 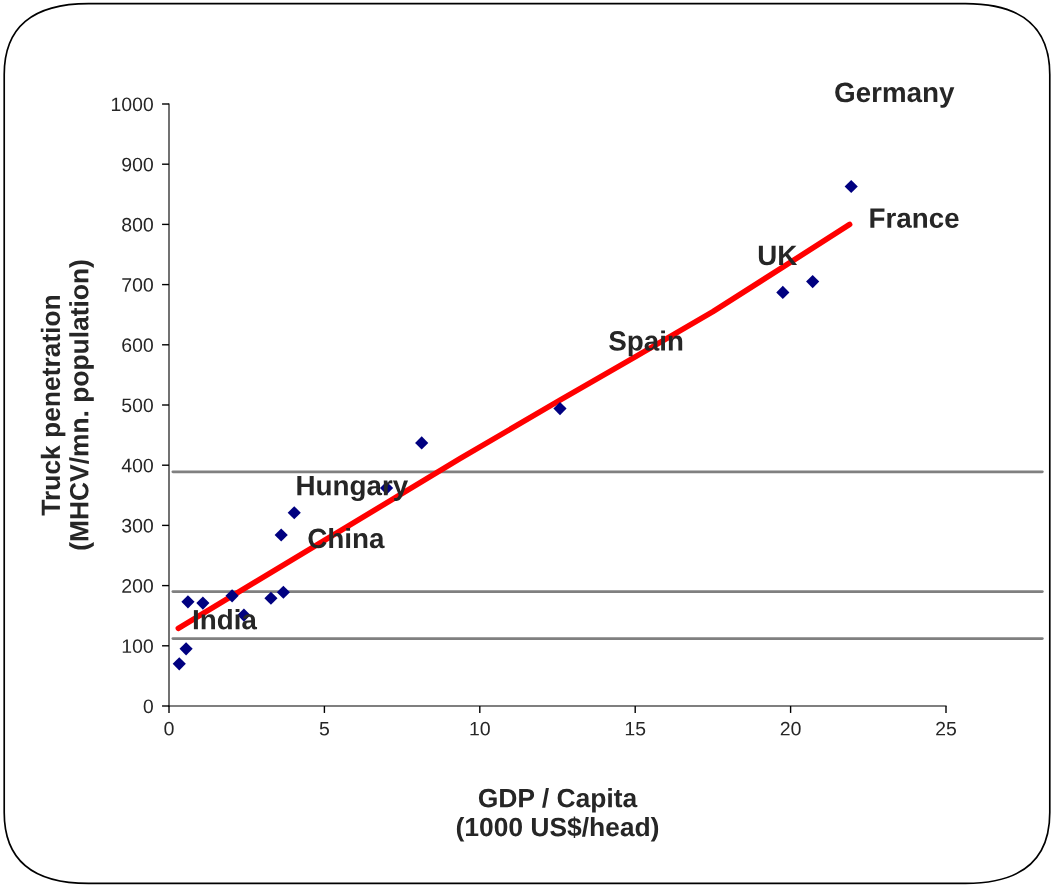 What do you see at coordinates (137, 465) in the screenshot?
I see `y-tick-label: 400` at bounding box center [137, 465].